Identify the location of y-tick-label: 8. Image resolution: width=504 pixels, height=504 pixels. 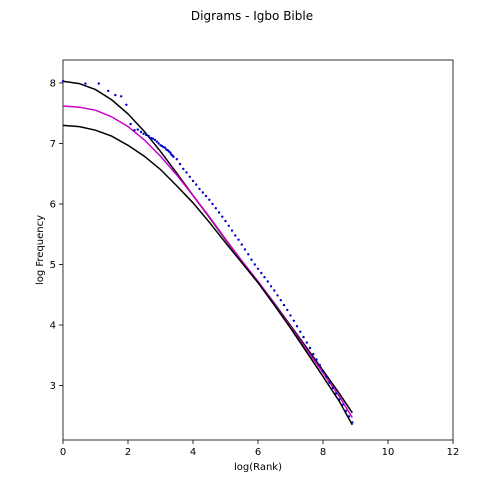
(53, 83).